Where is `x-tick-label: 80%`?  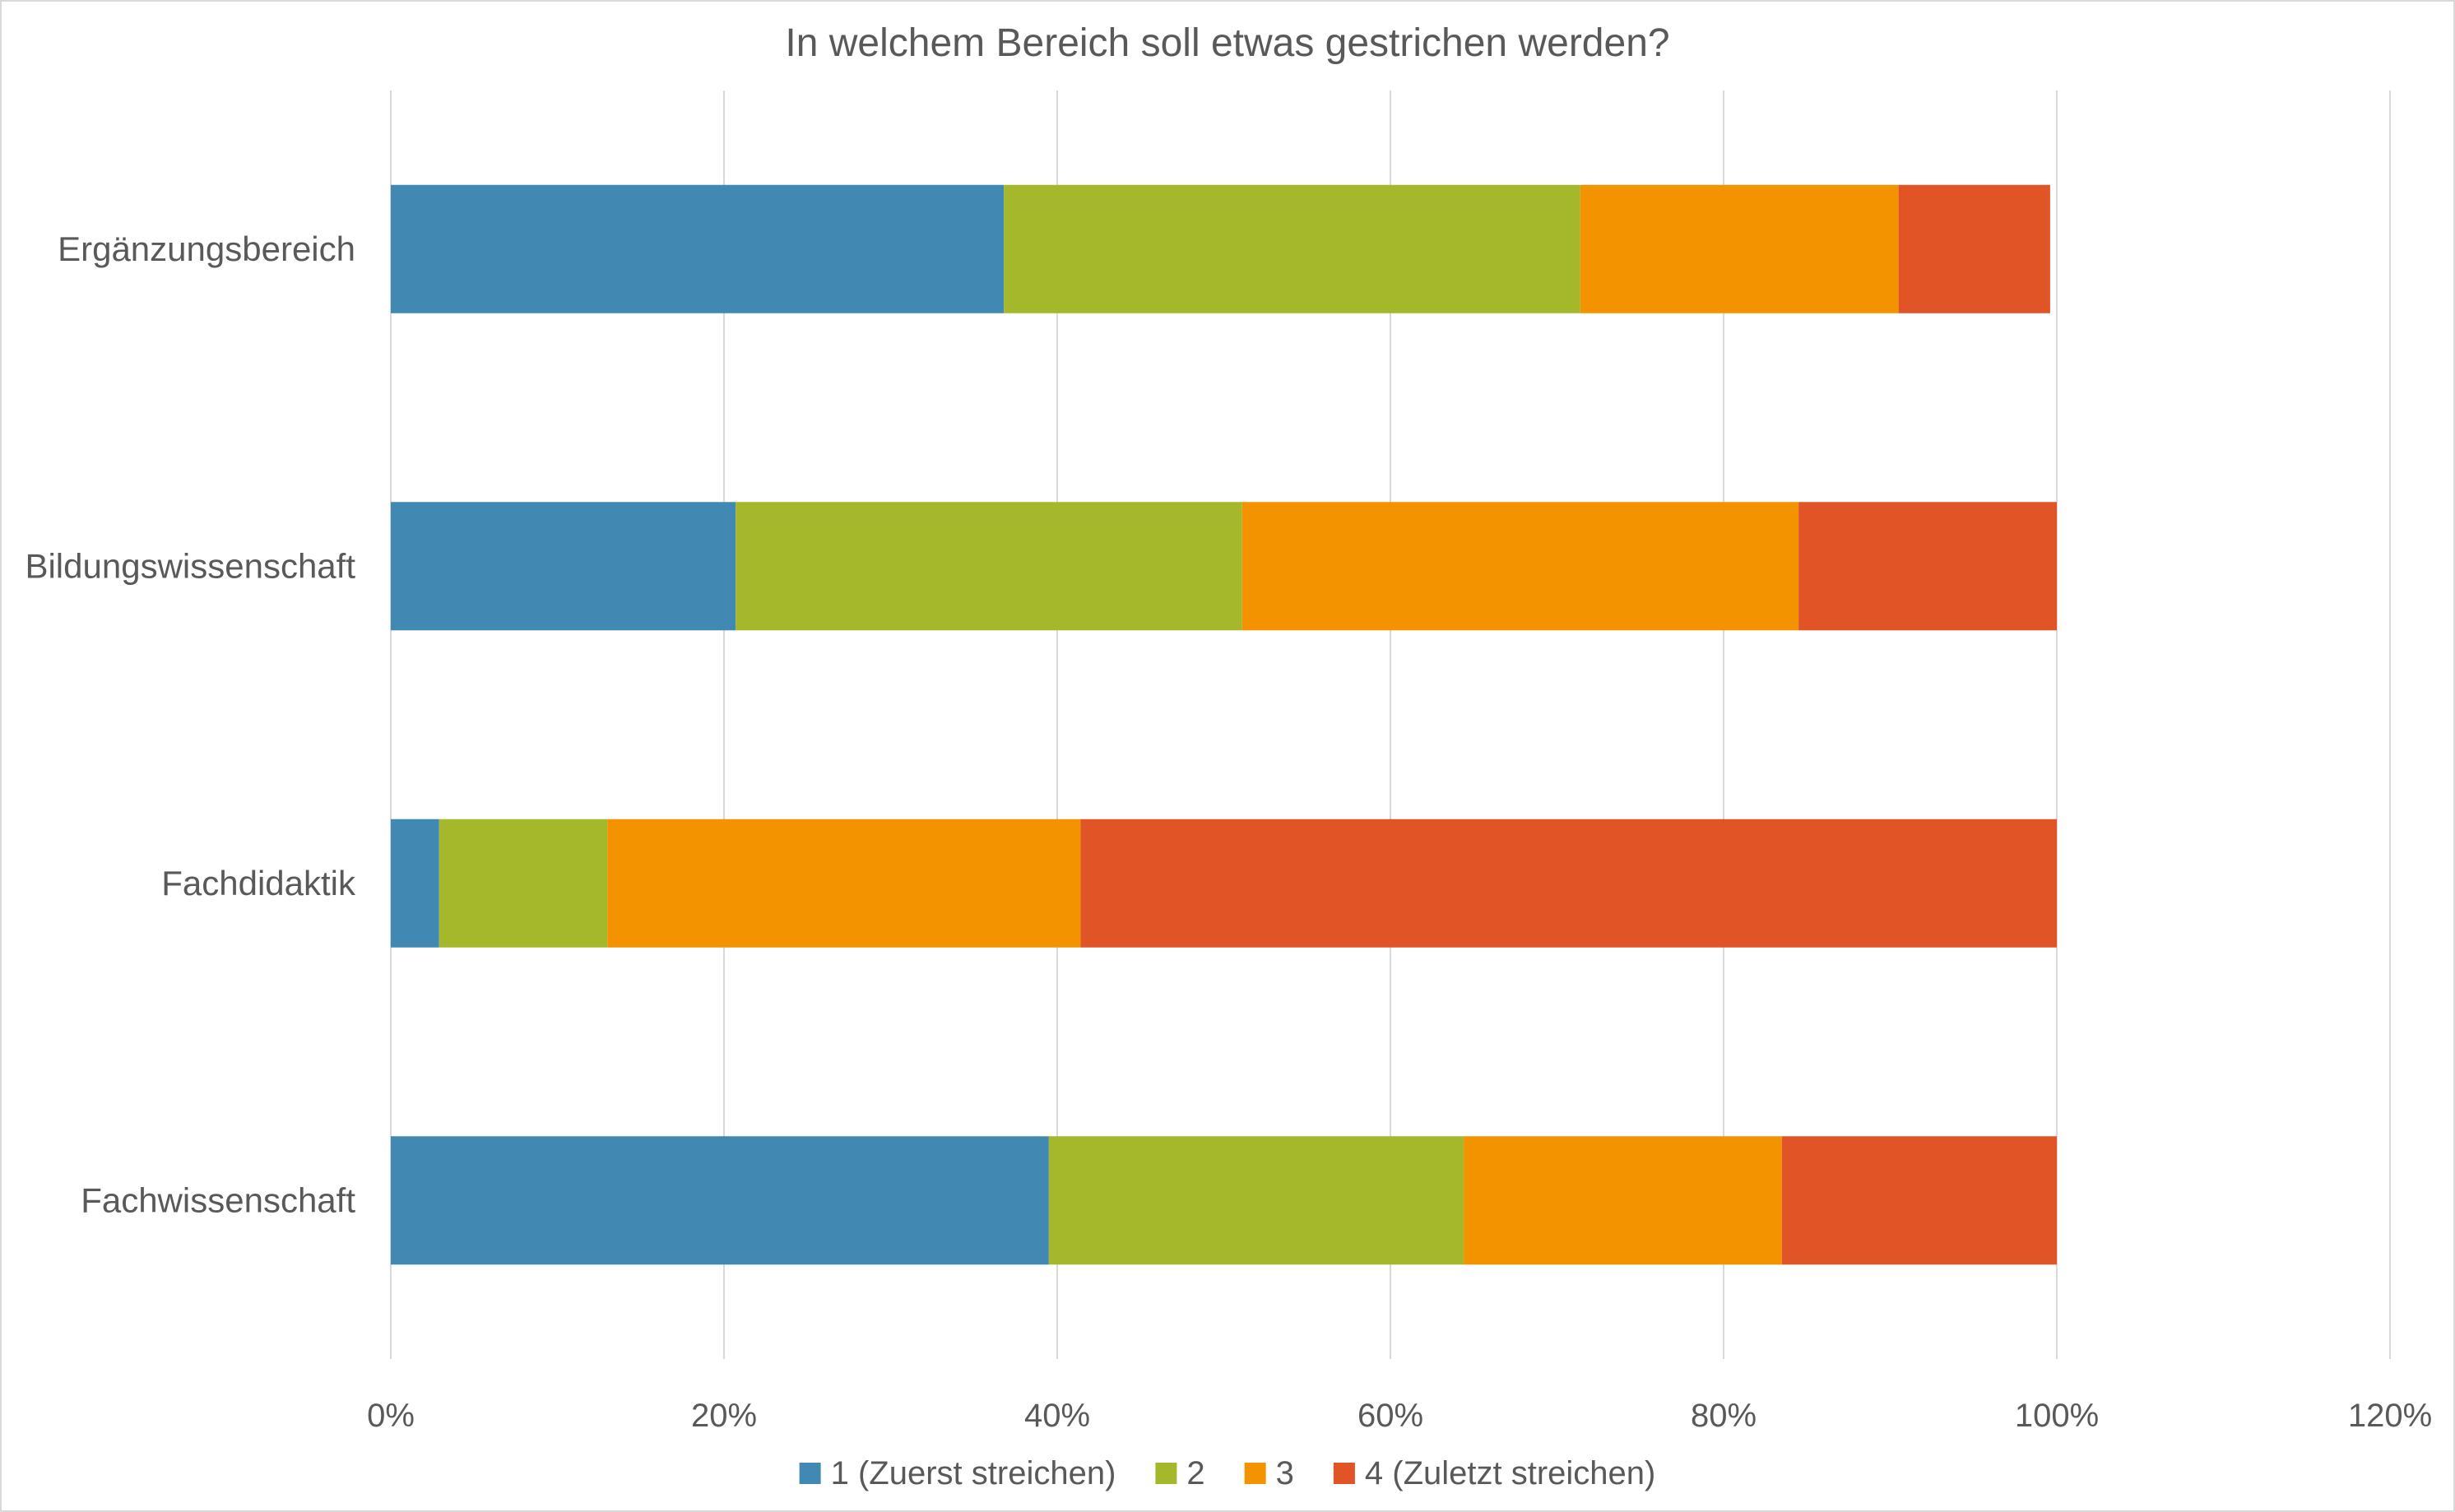
x-tick-label: 80% is located at coordinates (1724, 1416).